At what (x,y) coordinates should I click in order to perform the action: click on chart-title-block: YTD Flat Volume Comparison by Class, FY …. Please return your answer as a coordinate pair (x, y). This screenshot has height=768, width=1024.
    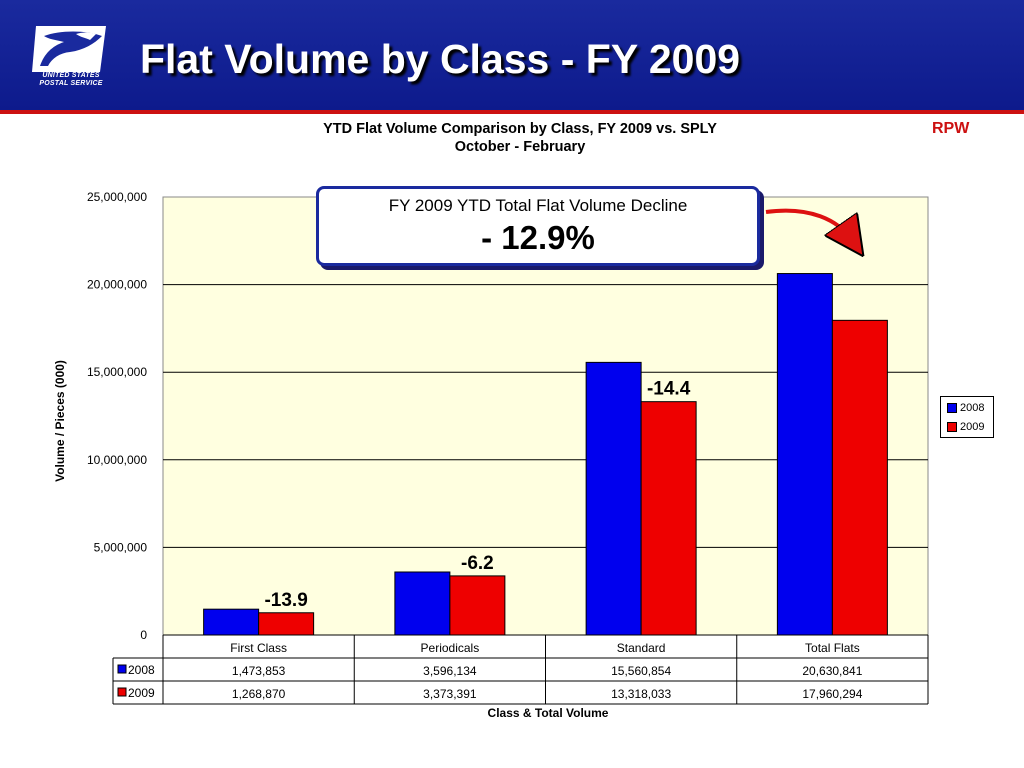
    Looking at the image, I should click on (520, 138).